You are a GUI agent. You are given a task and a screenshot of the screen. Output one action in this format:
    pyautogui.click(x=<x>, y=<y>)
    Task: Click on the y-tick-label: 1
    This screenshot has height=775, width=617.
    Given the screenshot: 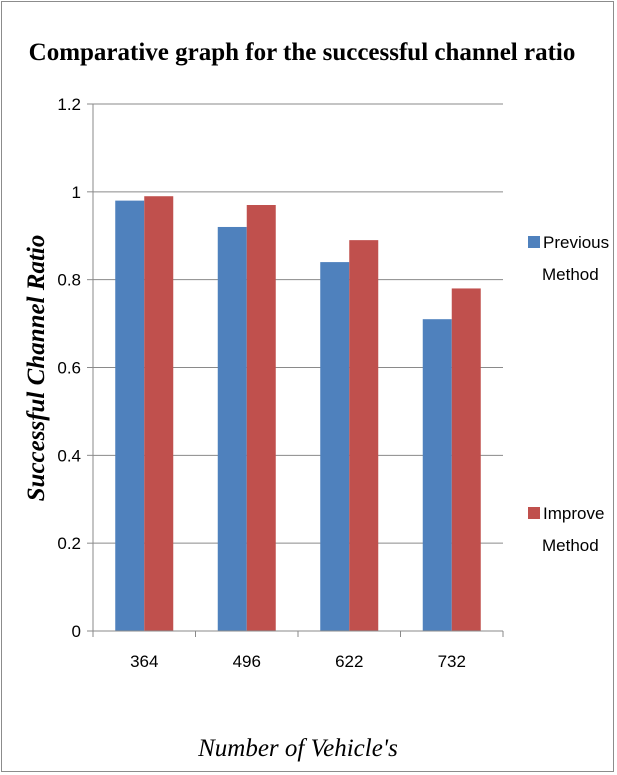 What is the action you would take?
    pyautogui.click(x=76, y=192)
    